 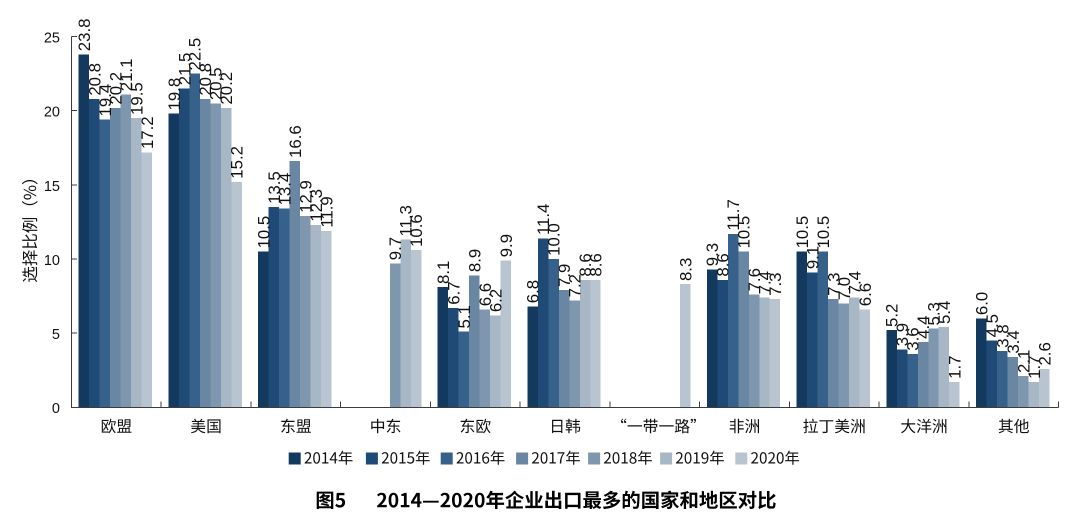 What do you see at coordinates (474, 260) in the screenshot?
I see `svg-text: 8.9` at bounding box center [474, 260].